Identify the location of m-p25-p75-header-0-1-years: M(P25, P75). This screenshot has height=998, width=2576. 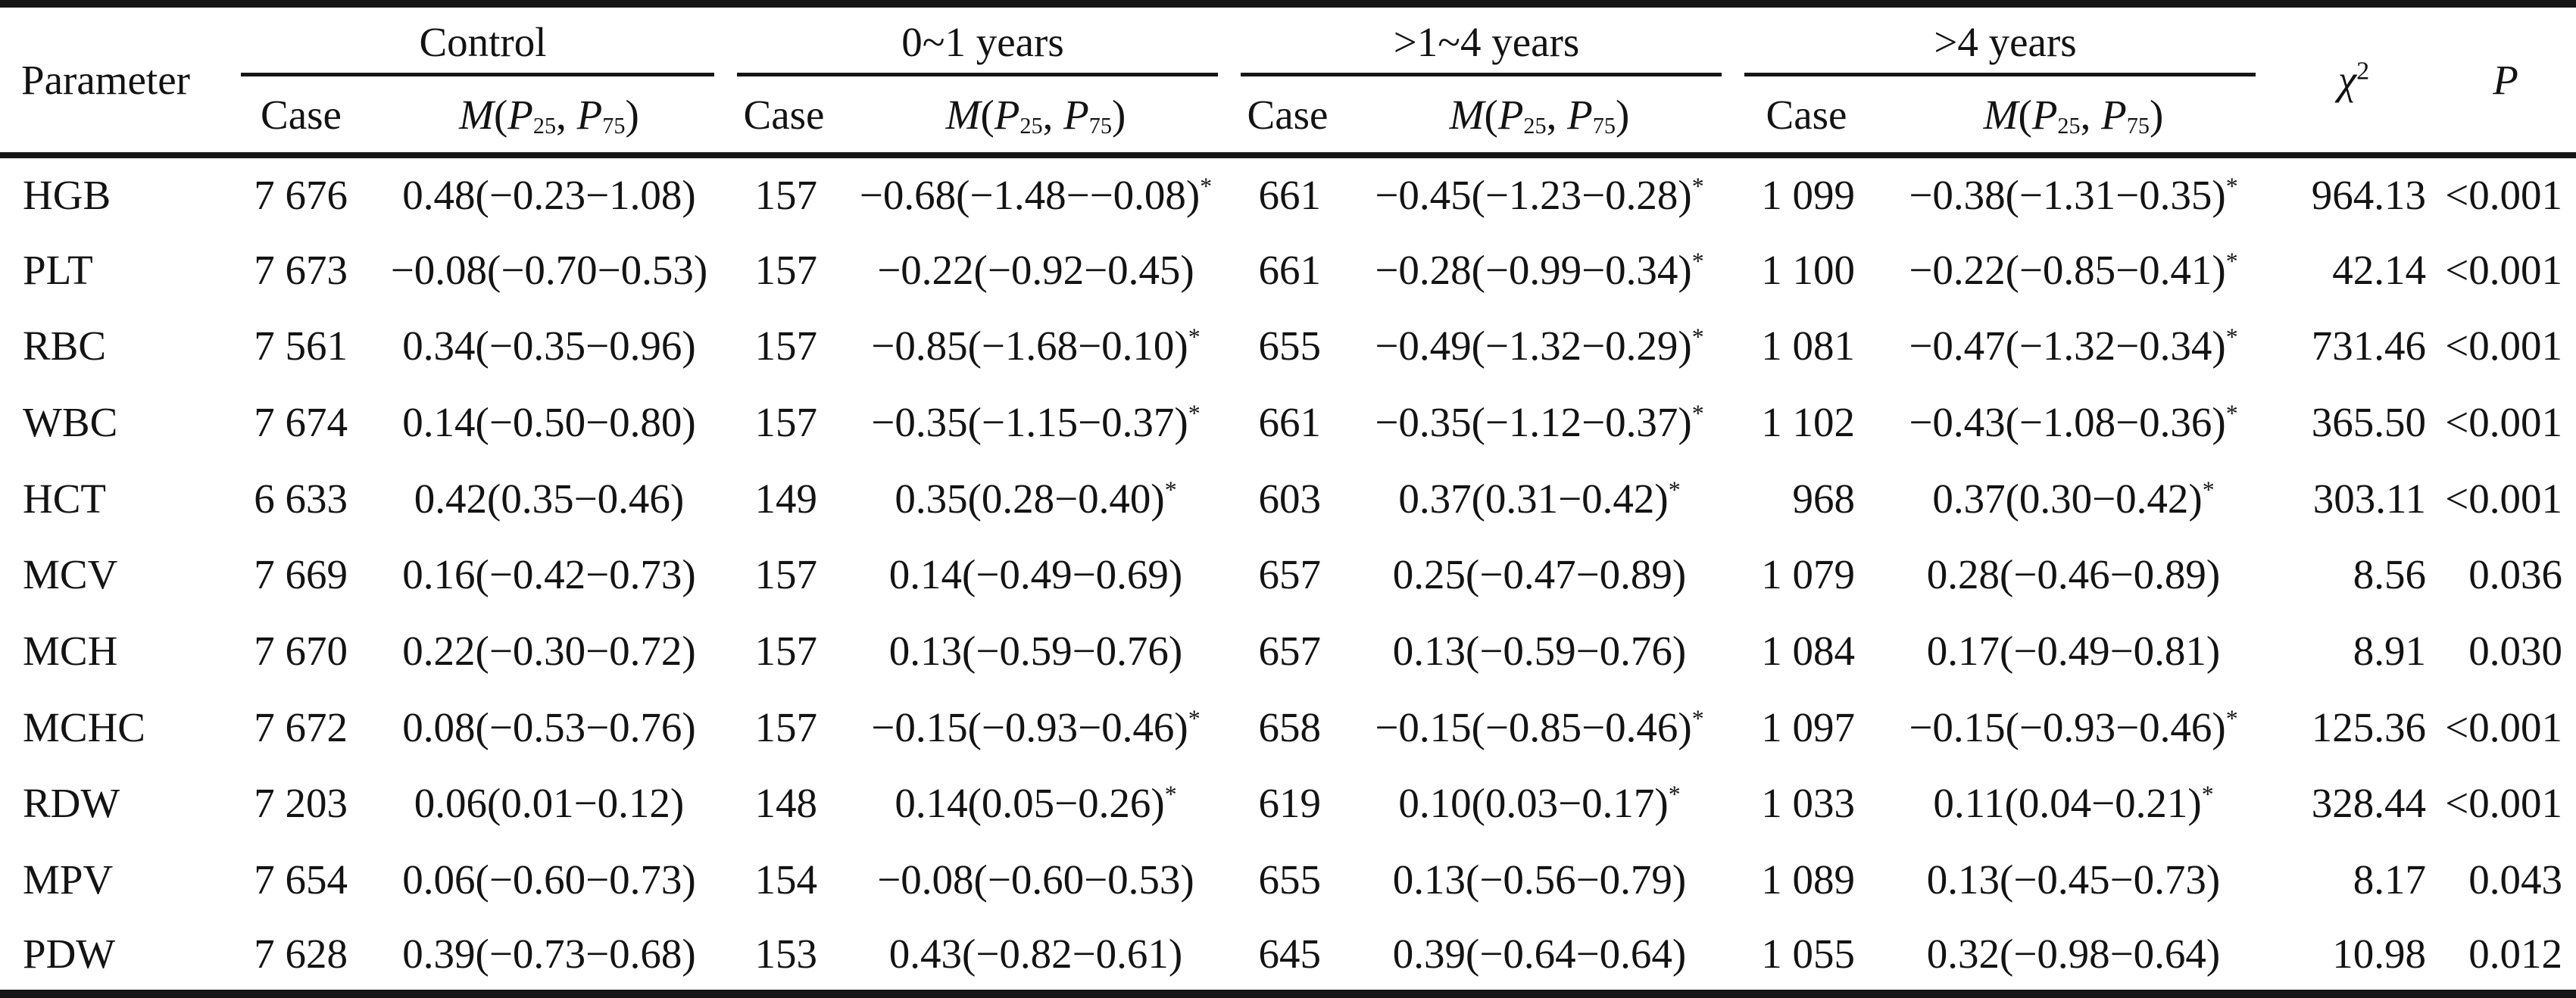
(1036, 115).